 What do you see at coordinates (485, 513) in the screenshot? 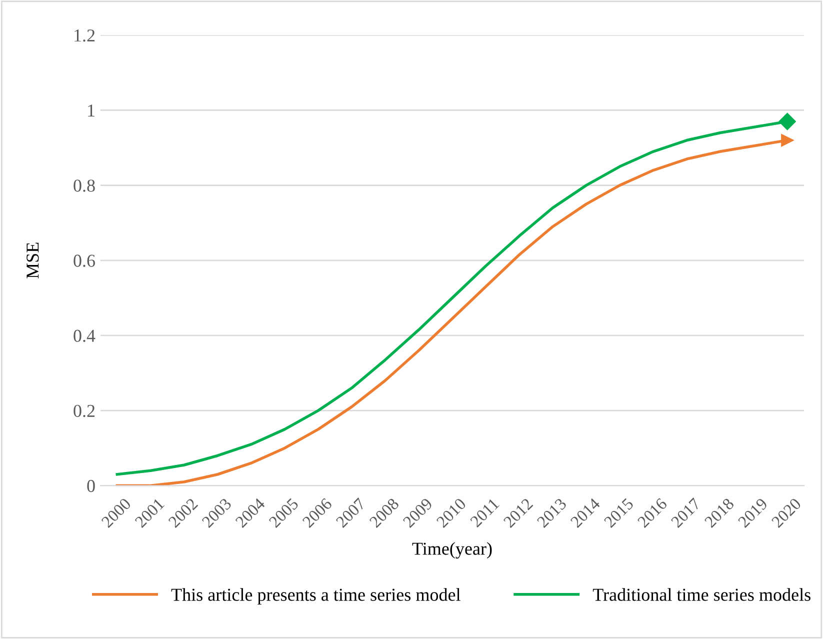
I see `x-tick-label: 2011` at bounding box center [485, 513].